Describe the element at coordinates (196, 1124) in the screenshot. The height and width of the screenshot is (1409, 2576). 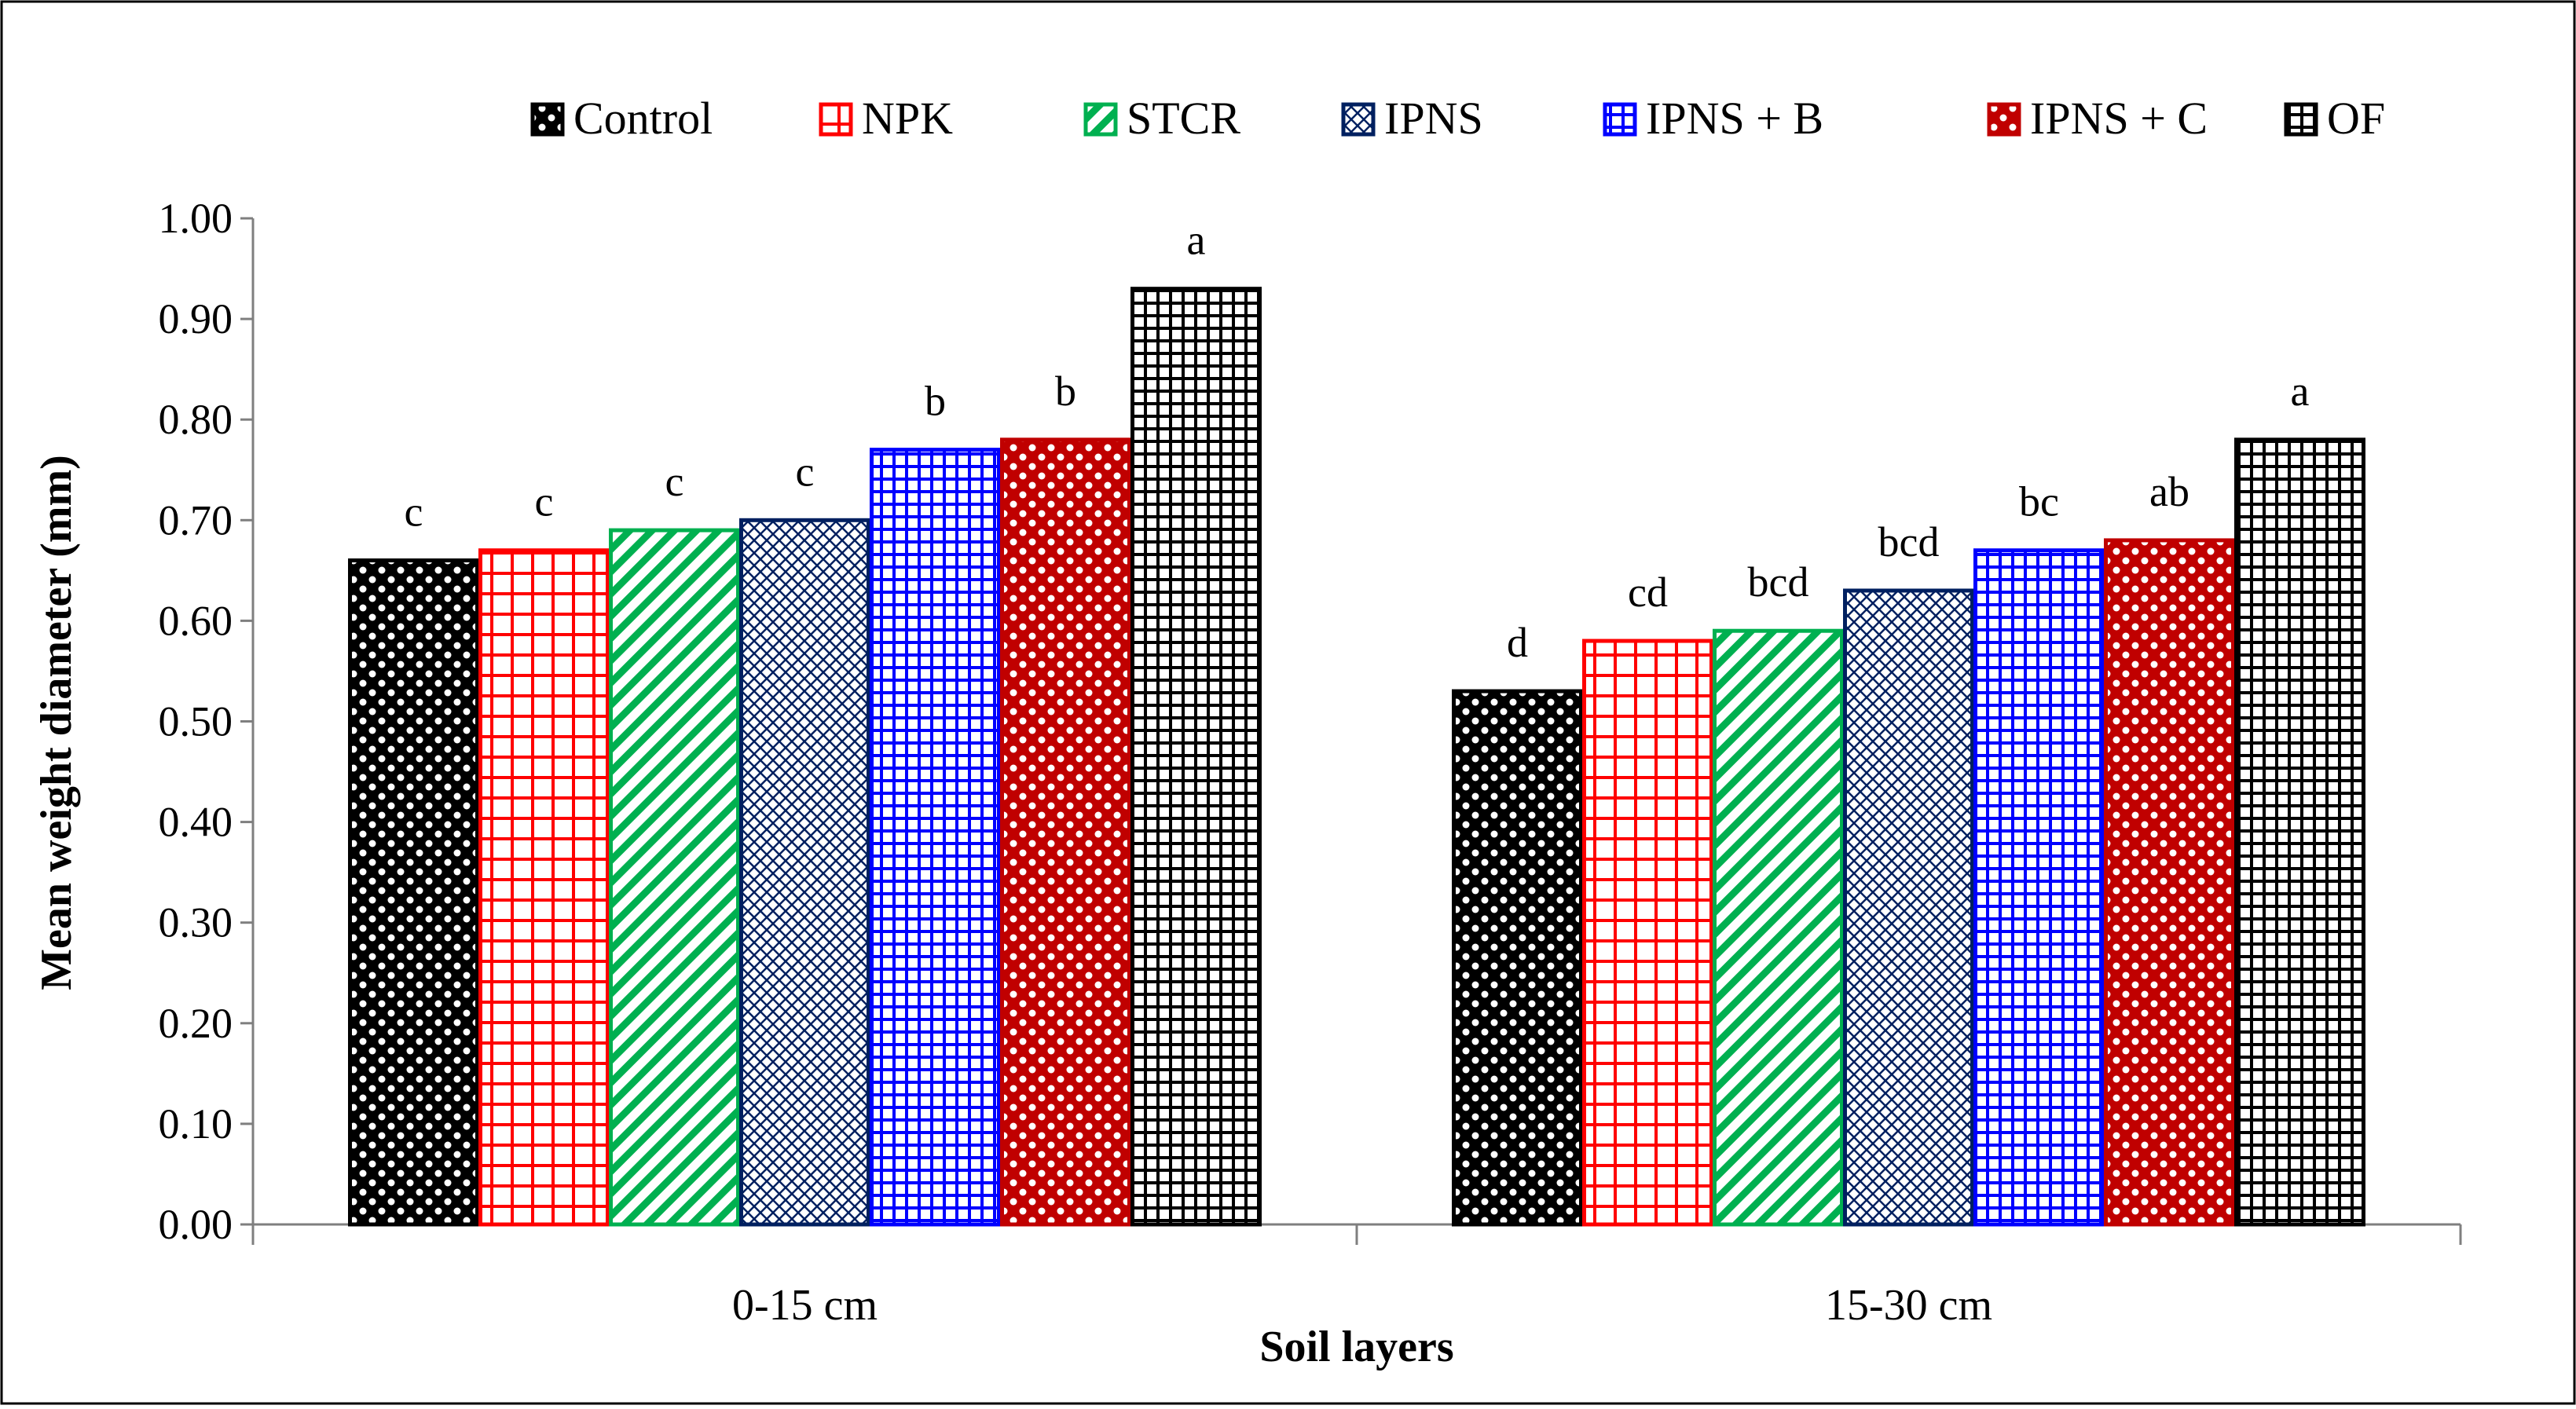
I see `y-tick-label: 0.10` at that location.